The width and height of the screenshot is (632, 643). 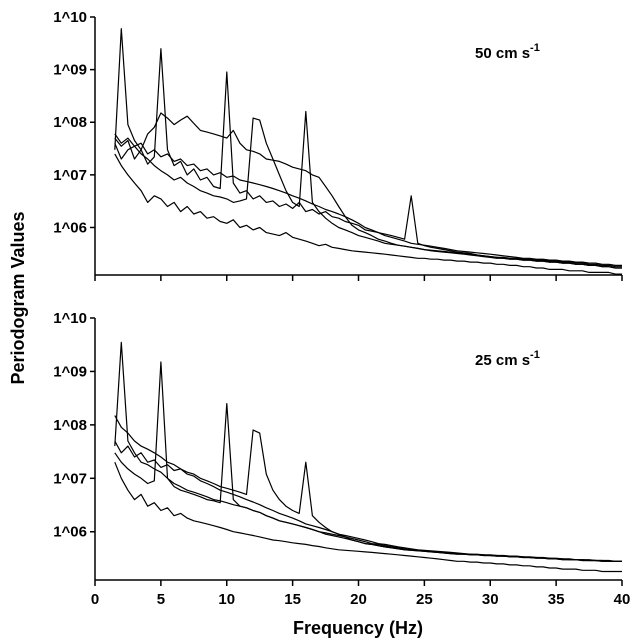 What do you see at coordinates (70, 532) in the screenshot?
I see `bottom-y-tick-label: 1^06` at bounding box center [70, 532].